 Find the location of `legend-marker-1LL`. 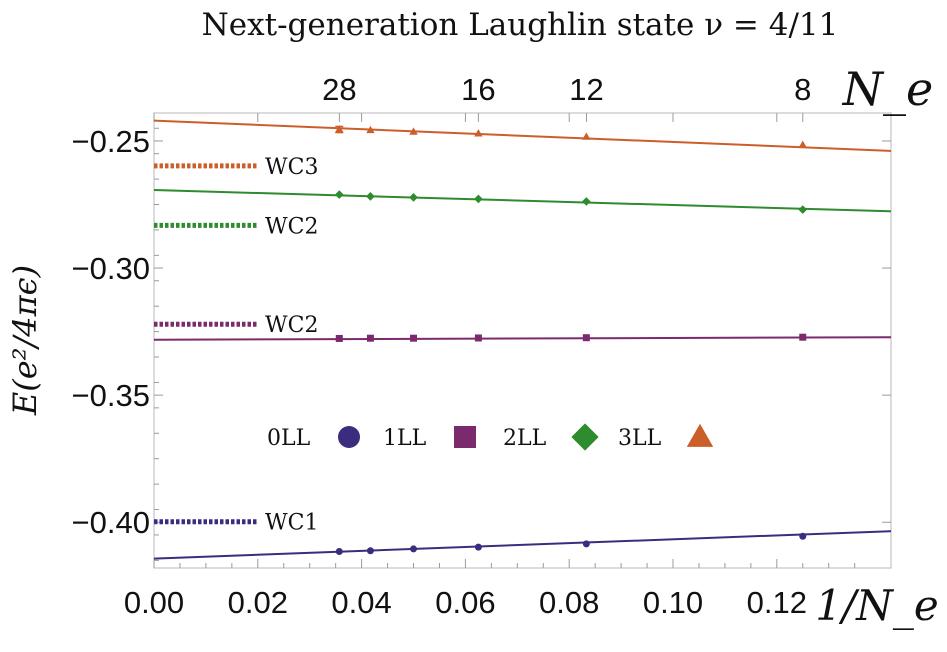

legend-marker-1LL is located at coordinates (465, 437).